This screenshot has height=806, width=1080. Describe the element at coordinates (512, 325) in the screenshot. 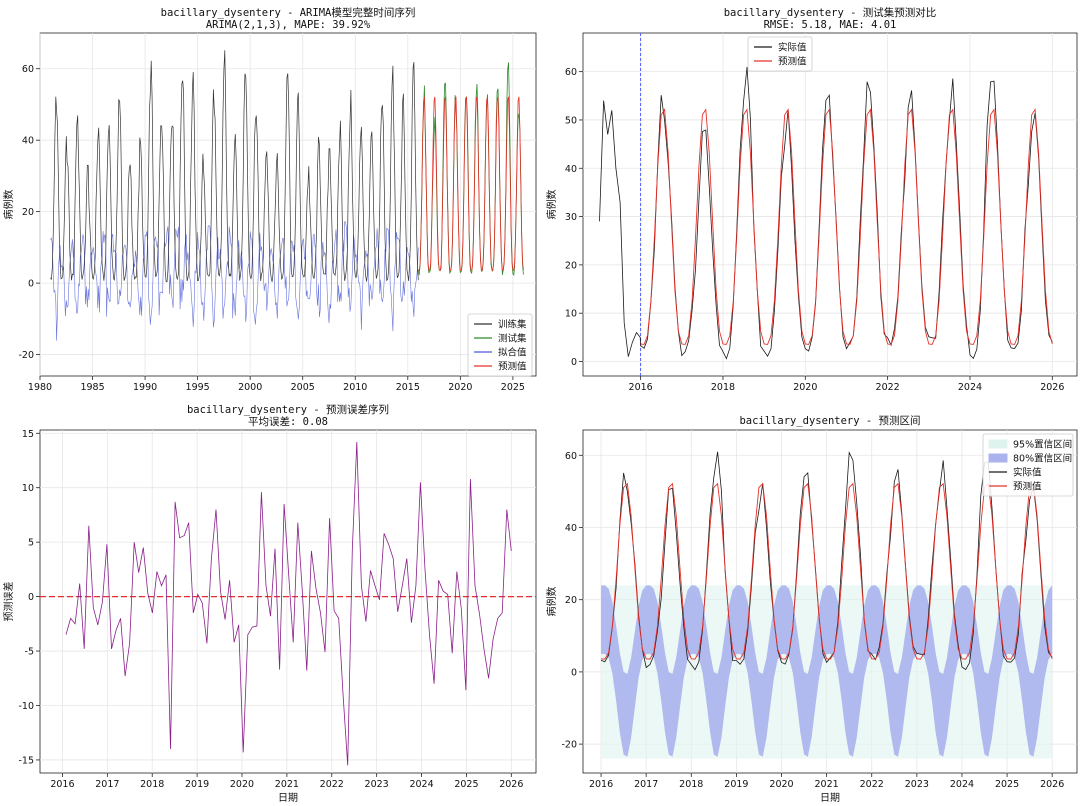

I see `legend-label: 训练集` at that location.